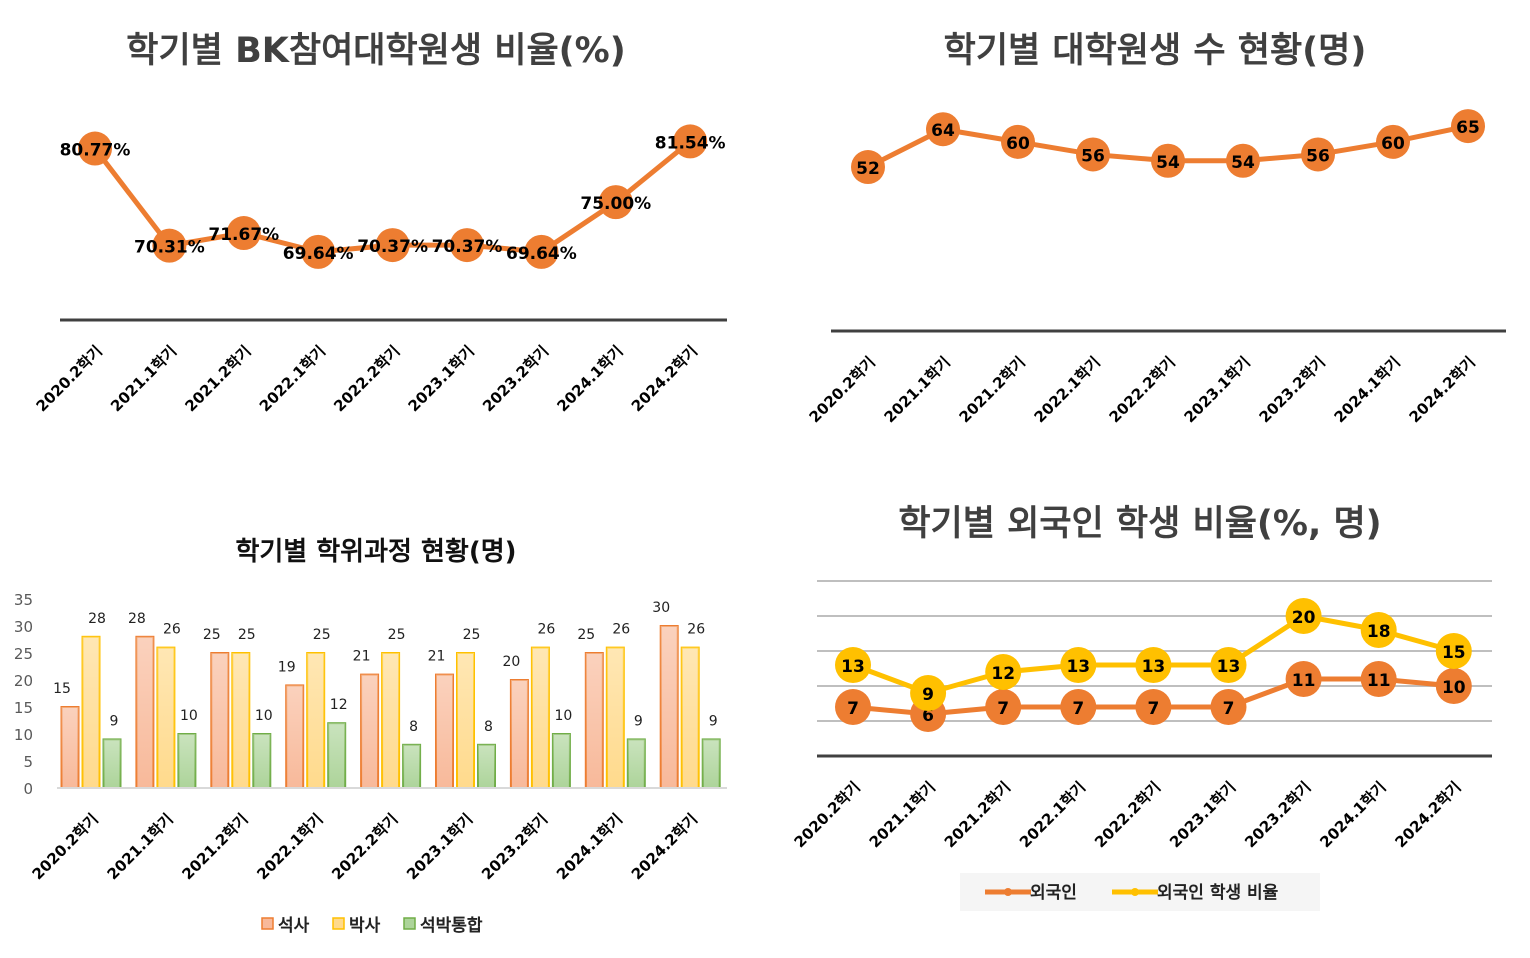  What do you see at coordinates (97, 619) in the screenshot?
I see `bar-data-label: 28` at bounding box center [97, 619].